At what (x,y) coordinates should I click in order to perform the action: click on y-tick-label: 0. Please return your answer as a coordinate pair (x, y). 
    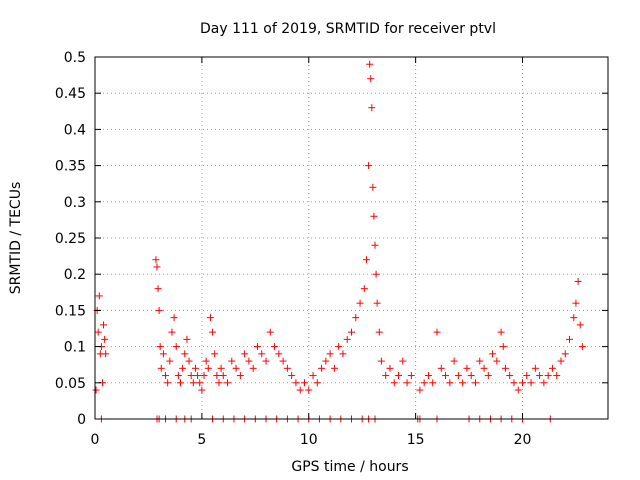
    Looking at the image, I should click on (81, 420).